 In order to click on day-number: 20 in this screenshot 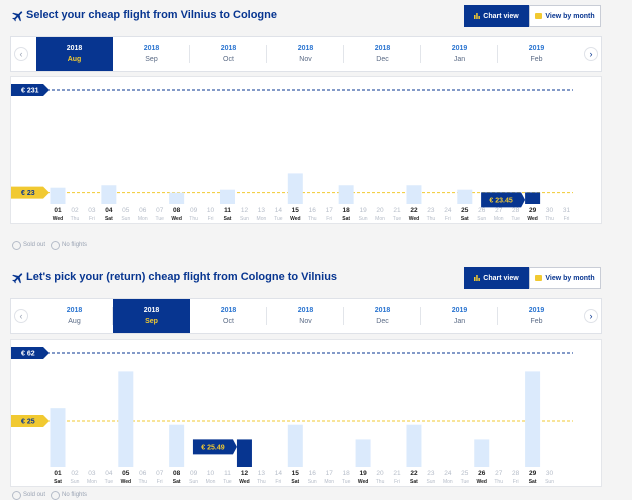, I will do `click(380, 210)`.